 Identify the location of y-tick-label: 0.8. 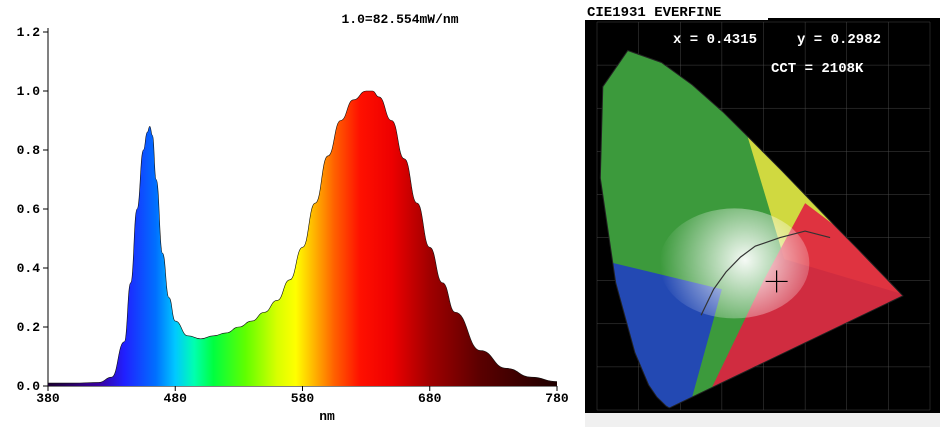
(29, 150).